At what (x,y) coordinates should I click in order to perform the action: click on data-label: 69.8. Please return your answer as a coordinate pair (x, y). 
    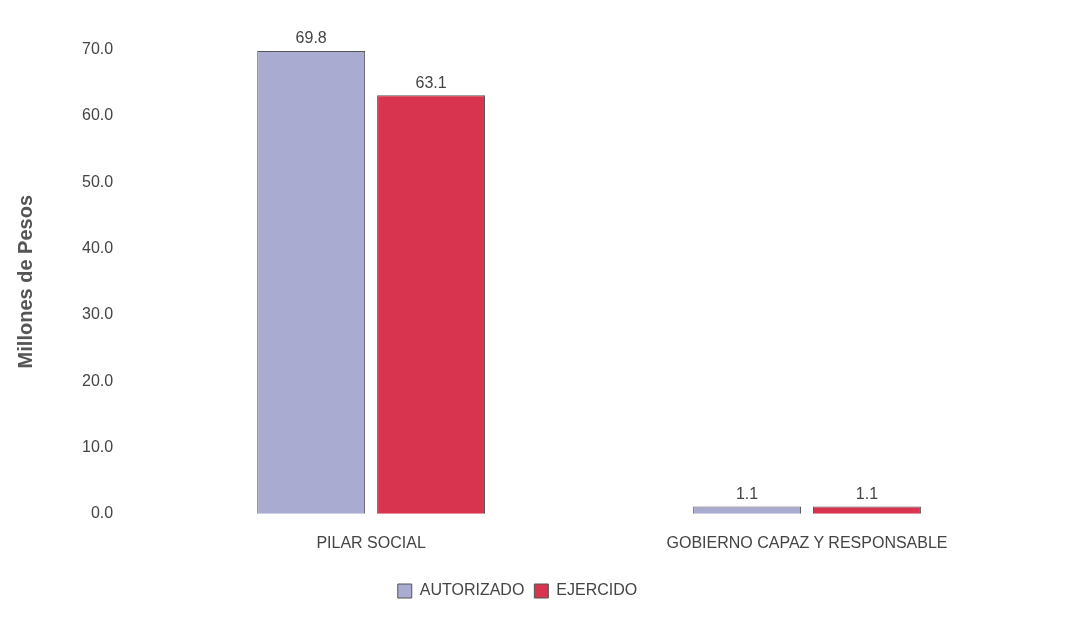
    Looking at the image, I should click on (311, 38).